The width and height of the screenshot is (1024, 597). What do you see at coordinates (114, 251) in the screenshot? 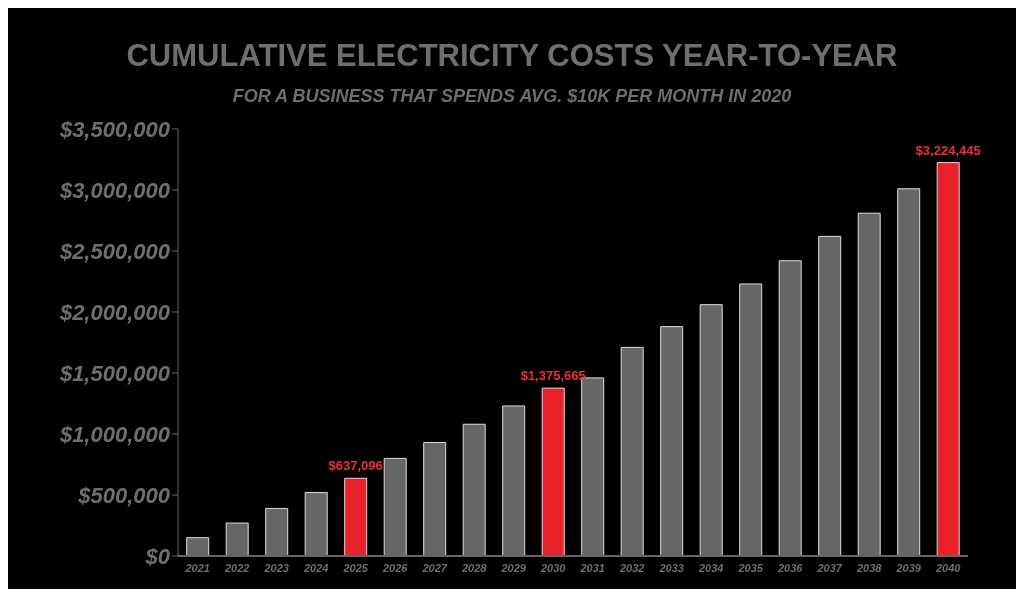
I see `y-tick-label: $2,500,000` at bounding box center [114, 251].